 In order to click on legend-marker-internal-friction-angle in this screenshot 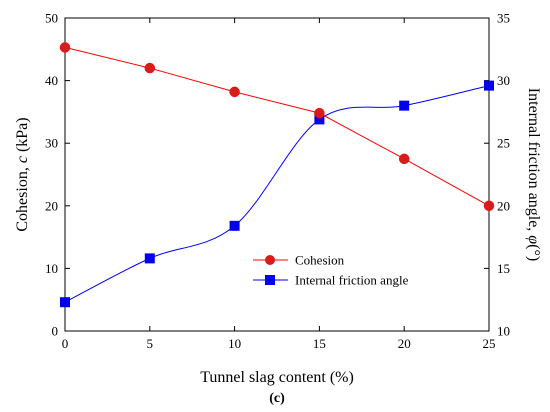, I will do `click(270, 280)`.